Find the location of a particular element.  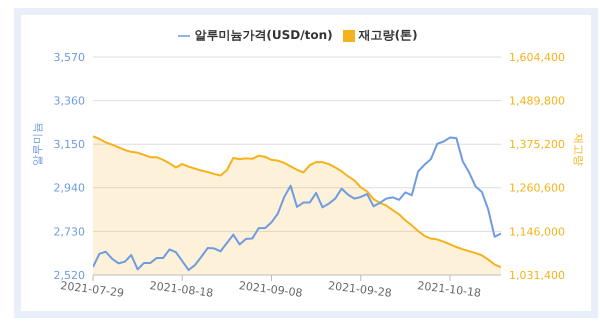

y2-tick-label: 1,604,400 is located at coordinates (537, 57).